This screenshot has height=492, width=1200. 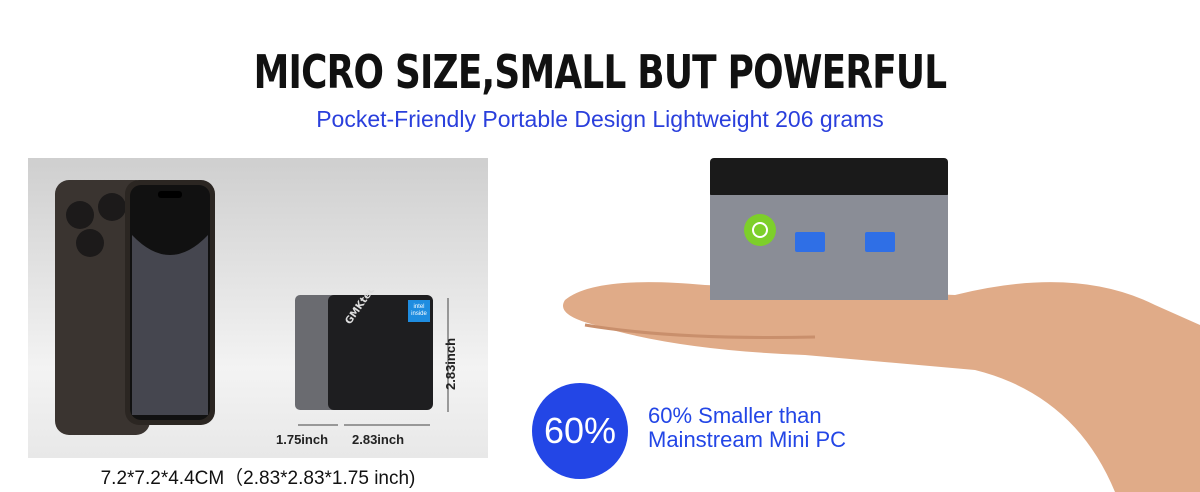 What do you see at coordinates (302, 439) in the screenshot?
I see `depth-label: 1.75inch` at bounding box center [302, 439].